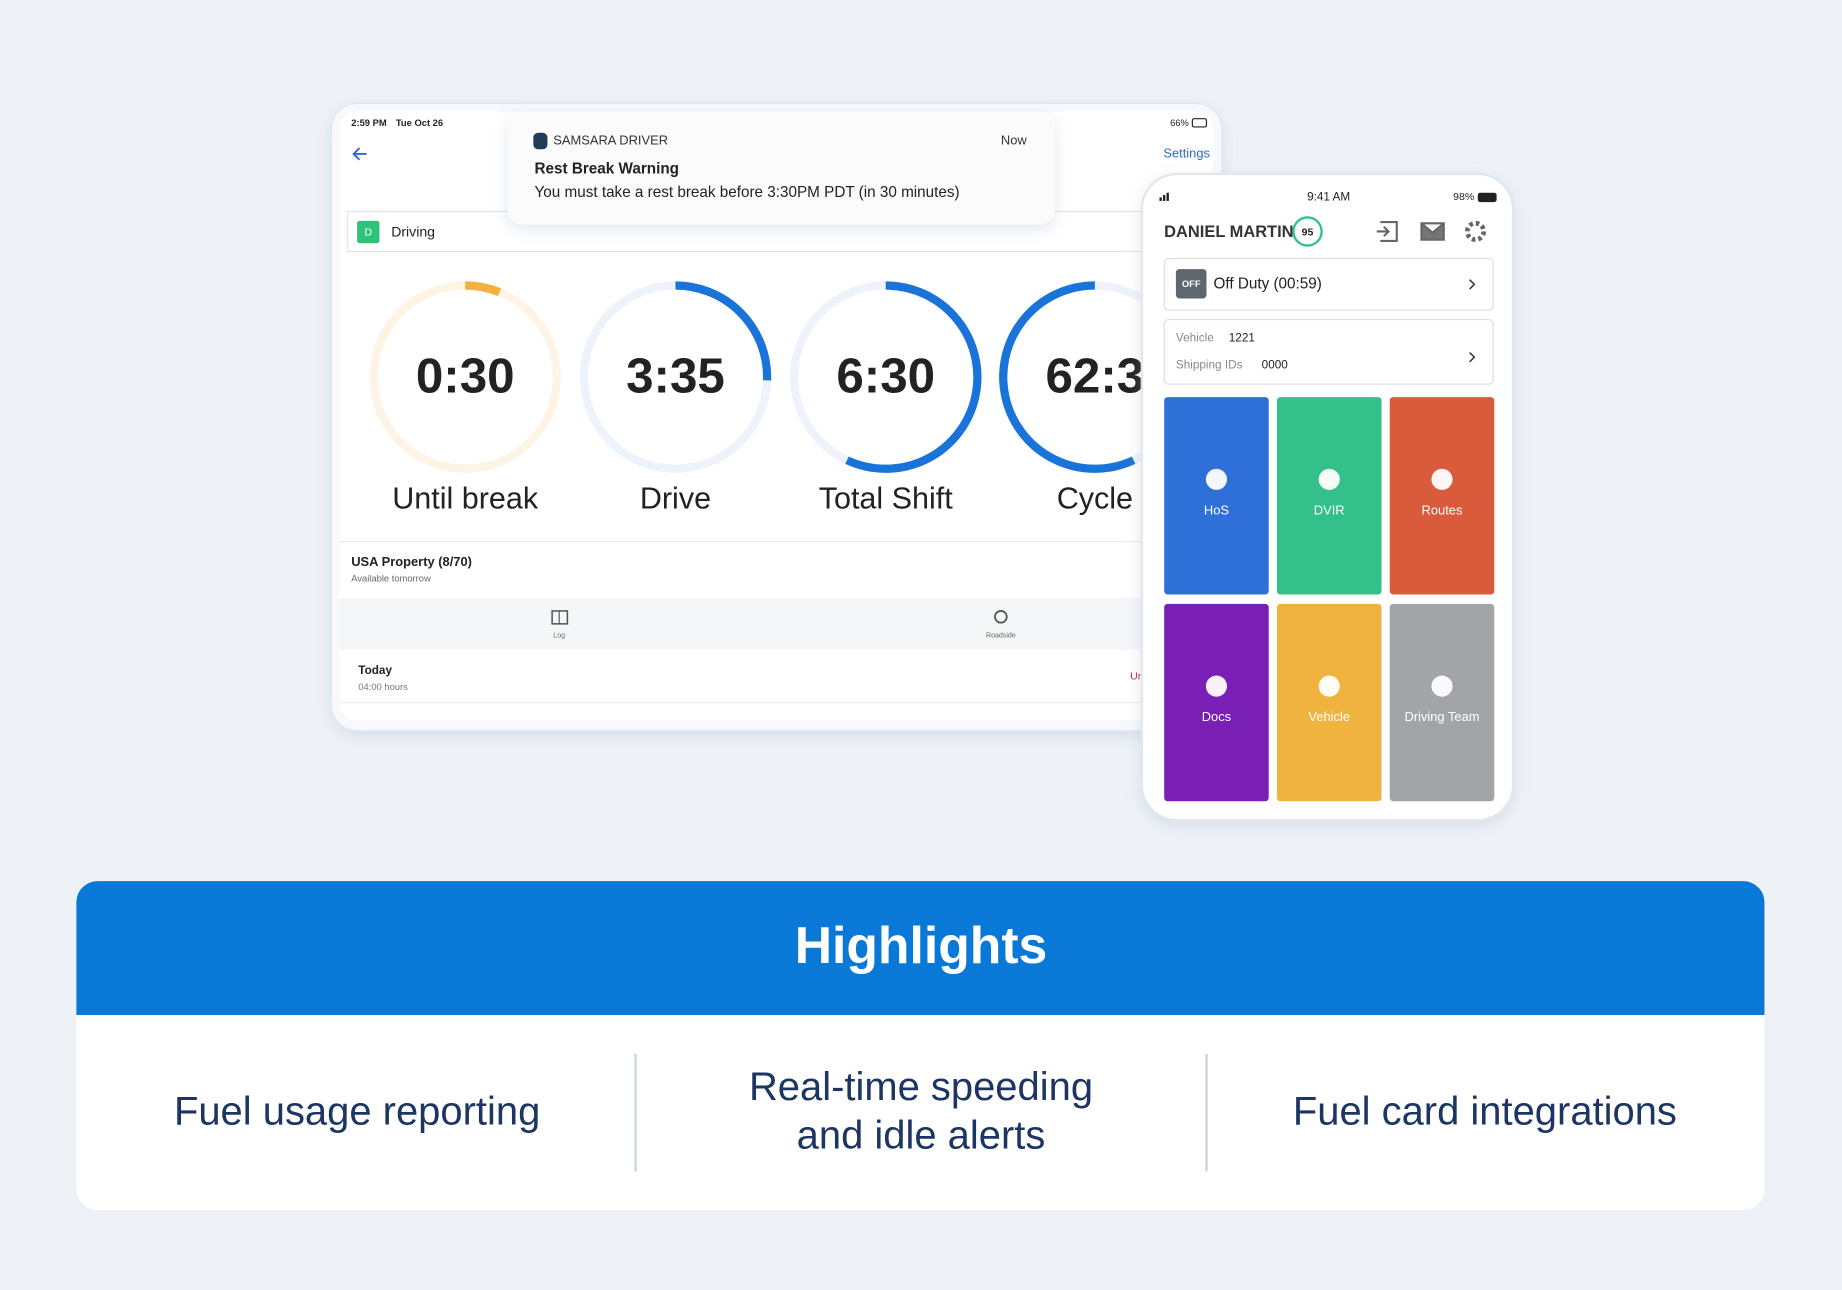 Image resolution: width=1842 pixels, height=1290 pixels. Describe the element at coordinates (1442, 509) in the screenshot. I see `tile-label: Routes` at that location.